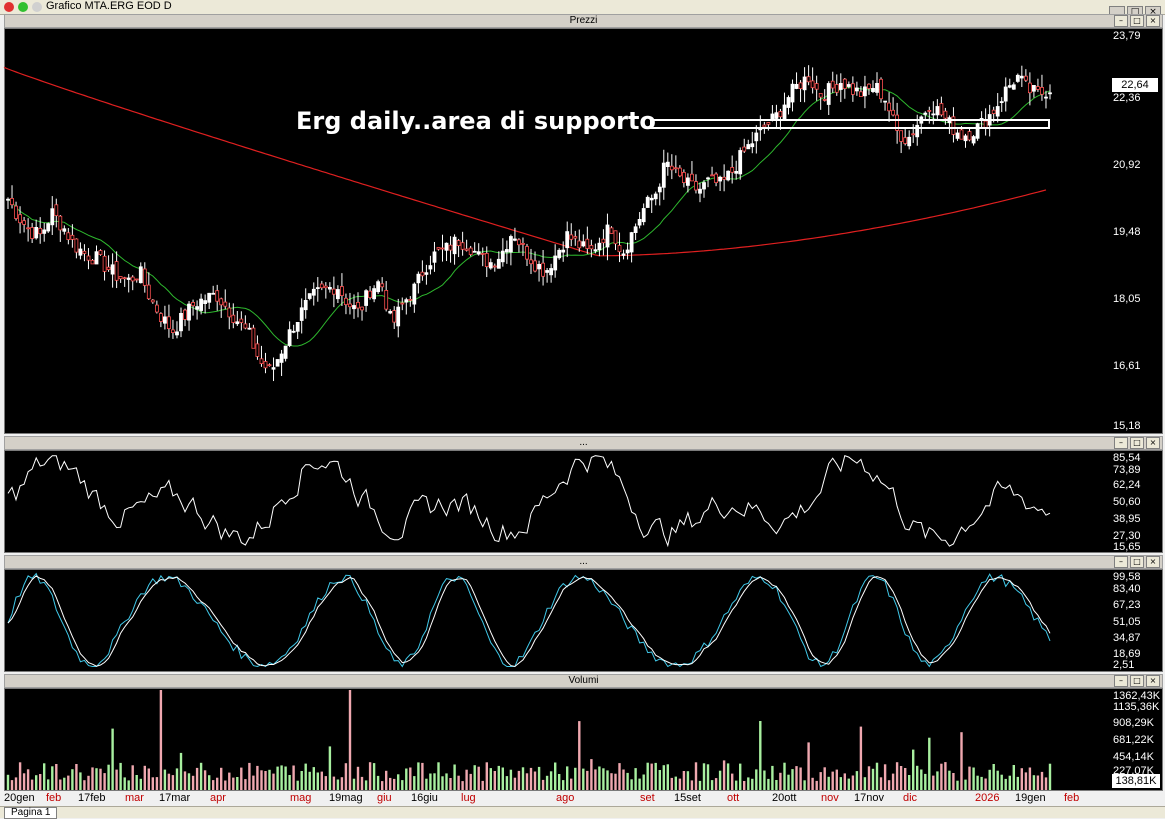 Image resolution: width=1165 pixels, height=819 pixels. Describe the element at coordinates (468, 798) in the screenshot. I see `x-tick-label: lug` at that location.